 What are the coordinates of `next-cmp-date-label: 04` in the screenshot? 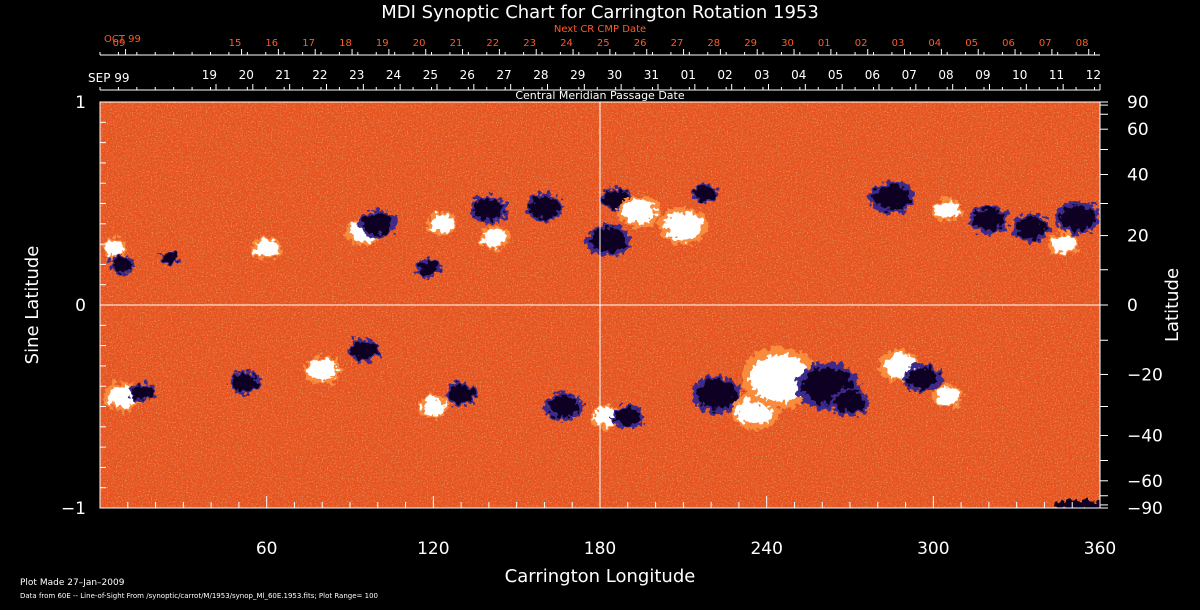 It's located at (934, 43).